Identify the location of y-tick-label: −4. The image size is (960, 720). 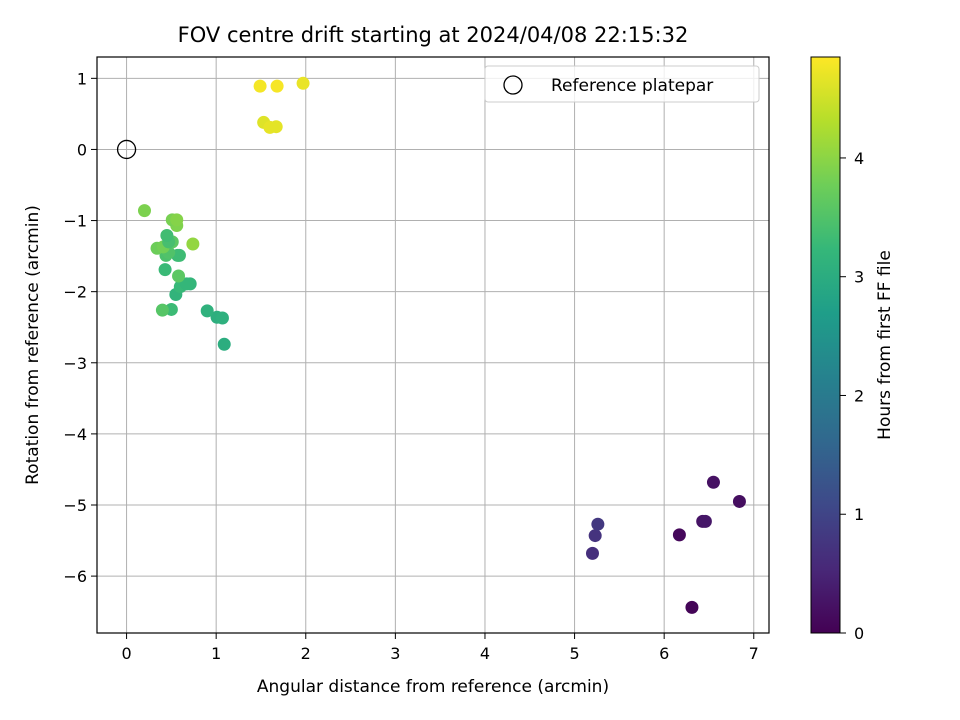
(75, 434).